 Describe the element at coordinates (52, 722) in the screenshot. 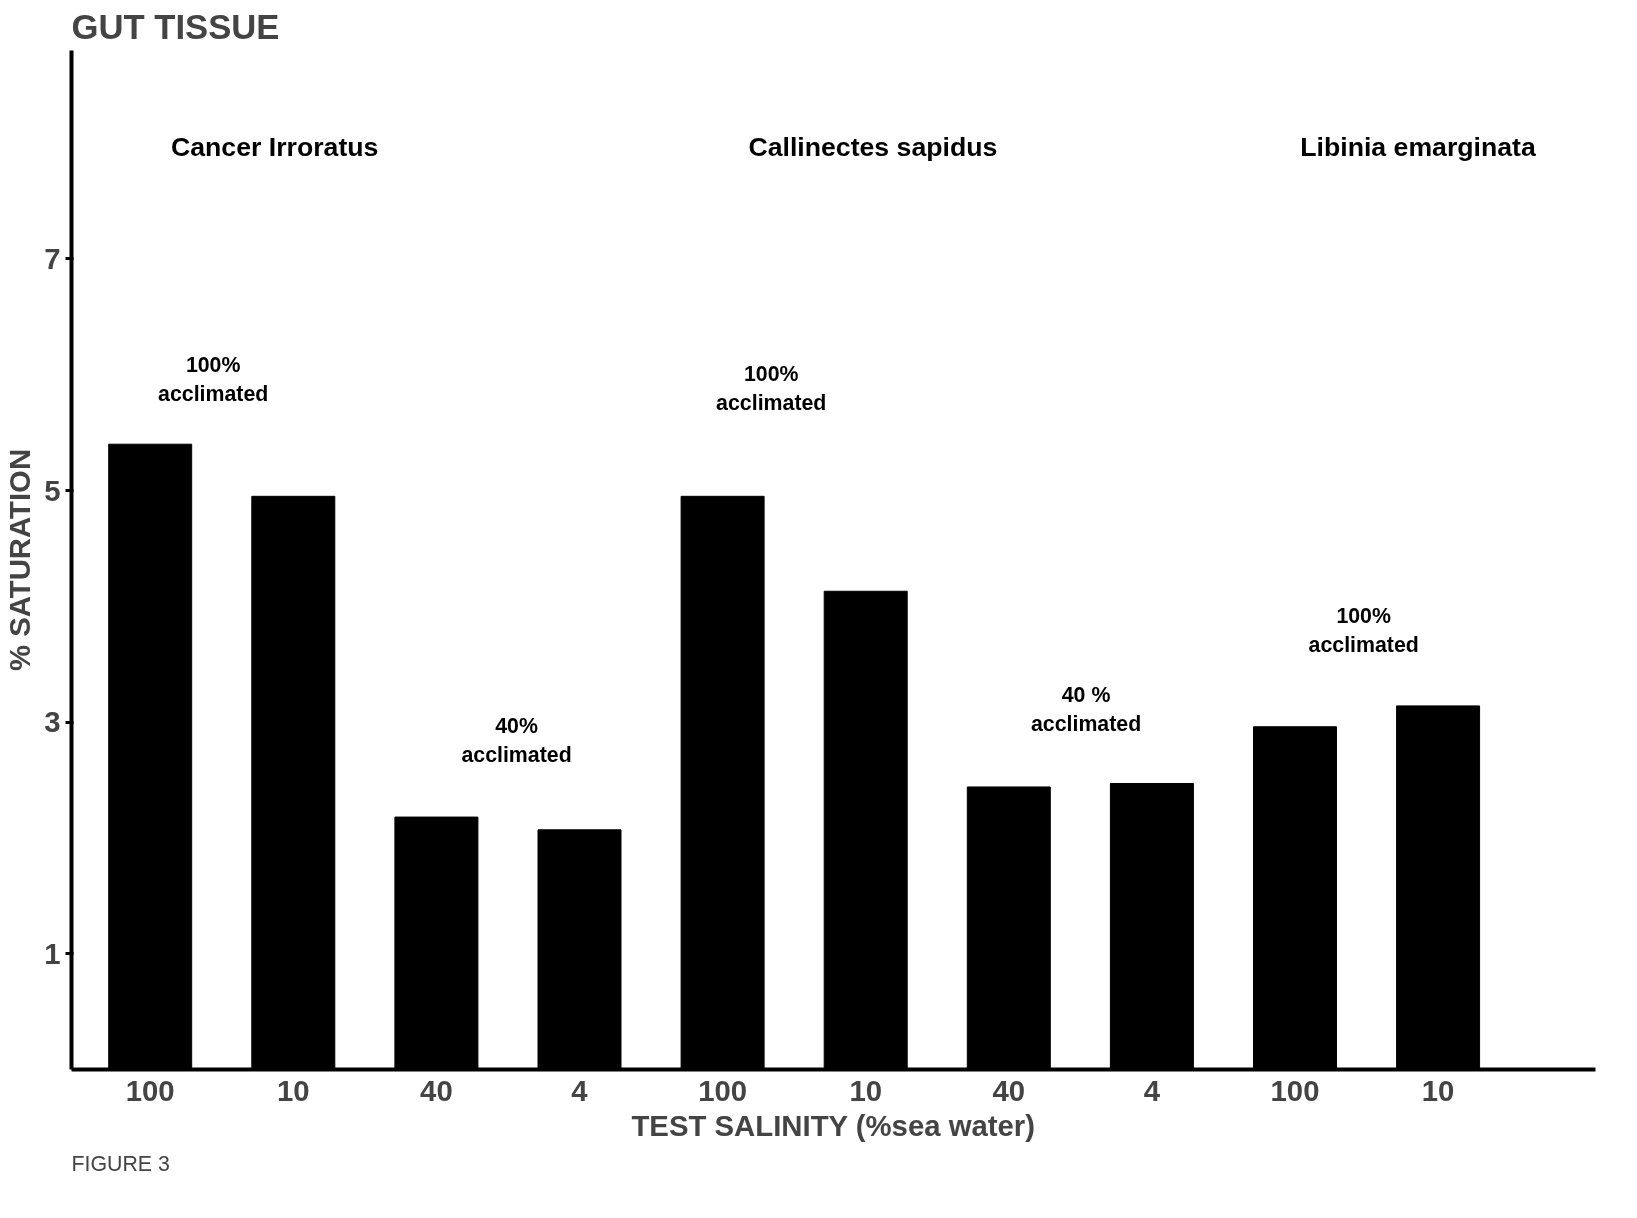

I see `y-tick-label: 3` at that location.